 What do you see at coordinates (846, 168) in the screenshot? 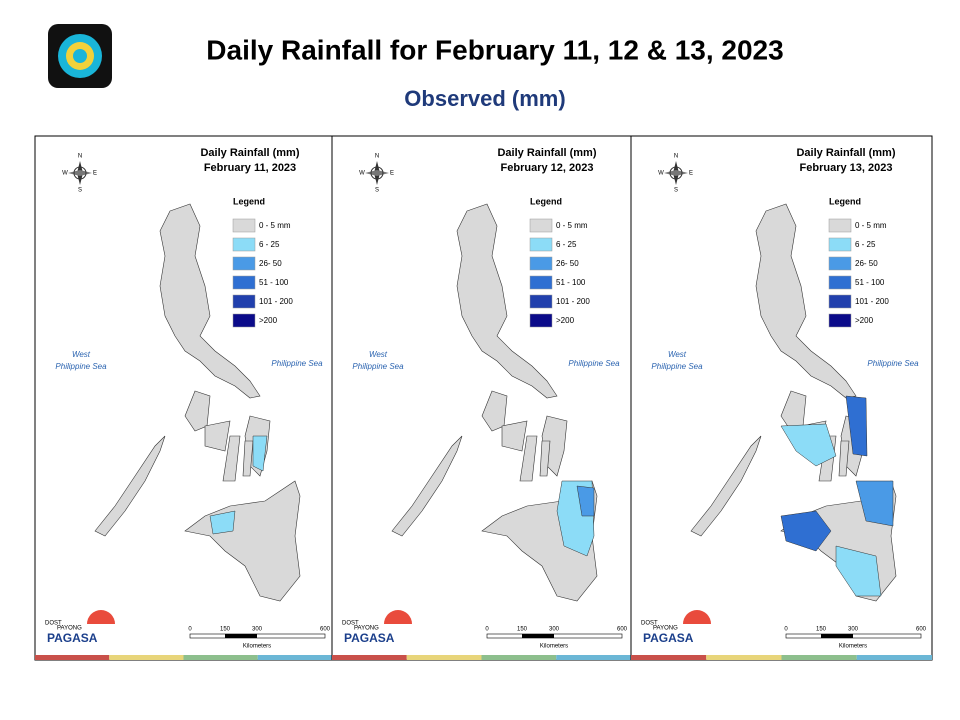
I see `panel-date: February 13, 2023` at bounding box center [846, 168].